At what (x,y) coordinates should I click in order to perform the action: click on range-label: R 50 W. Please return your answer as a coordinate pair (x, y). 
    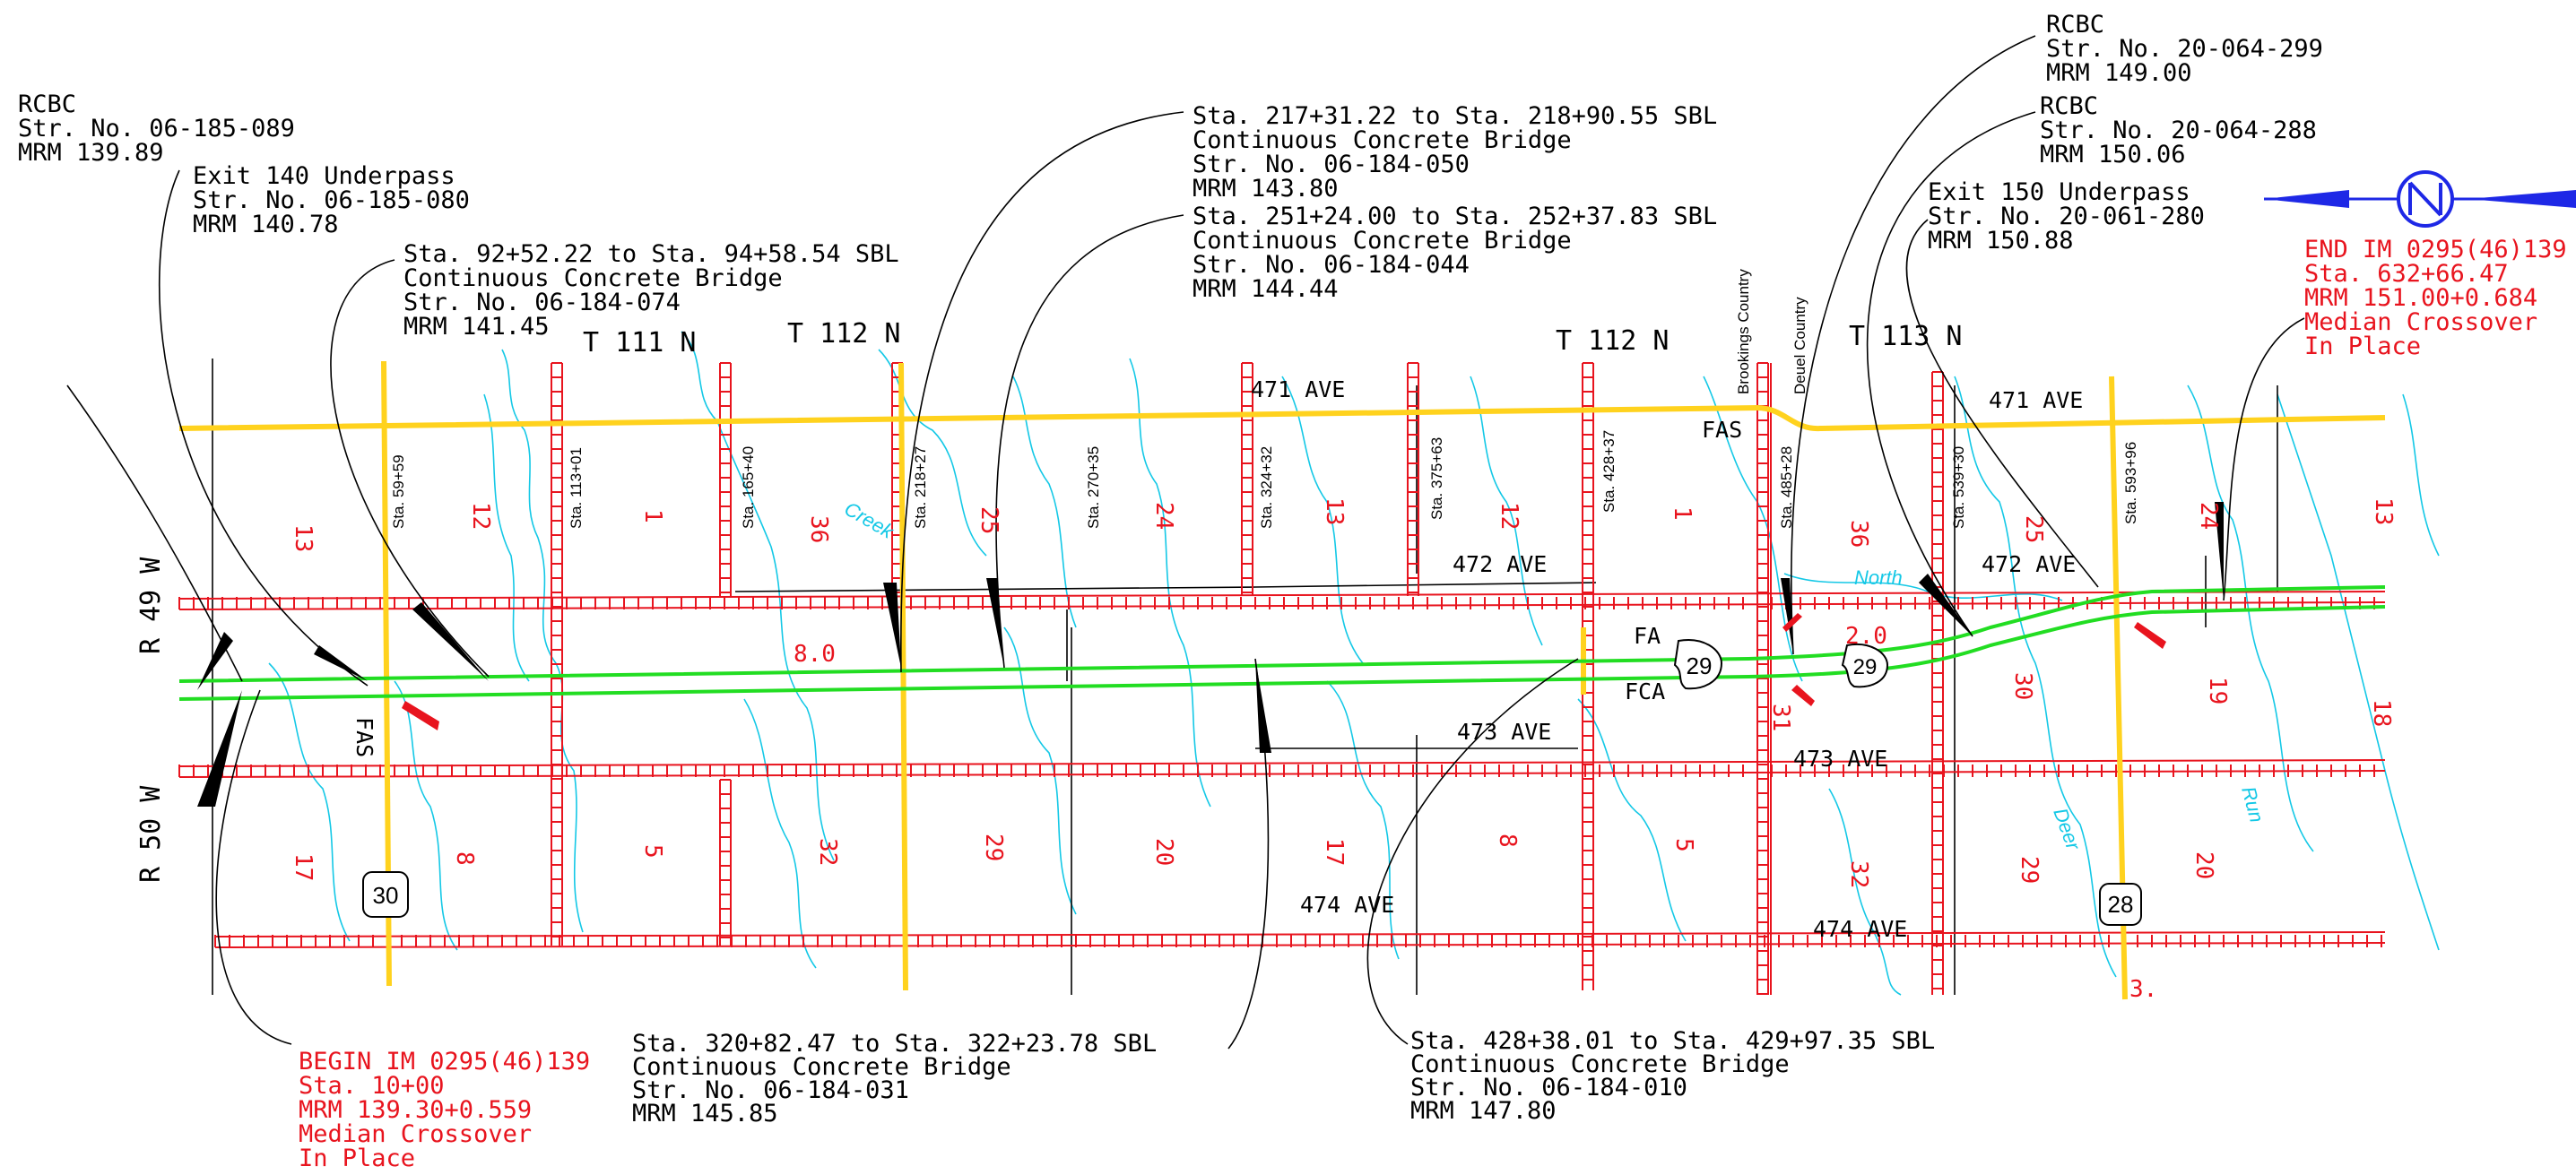
    Looking at the image, I should click on (151, 834).